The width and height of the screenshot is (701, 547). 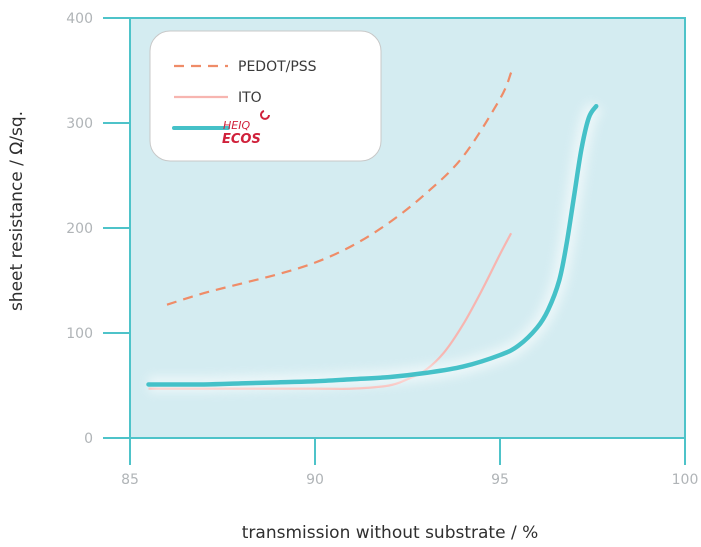 I want to click on x-tick-label: 85, so click(x=130, y=480).